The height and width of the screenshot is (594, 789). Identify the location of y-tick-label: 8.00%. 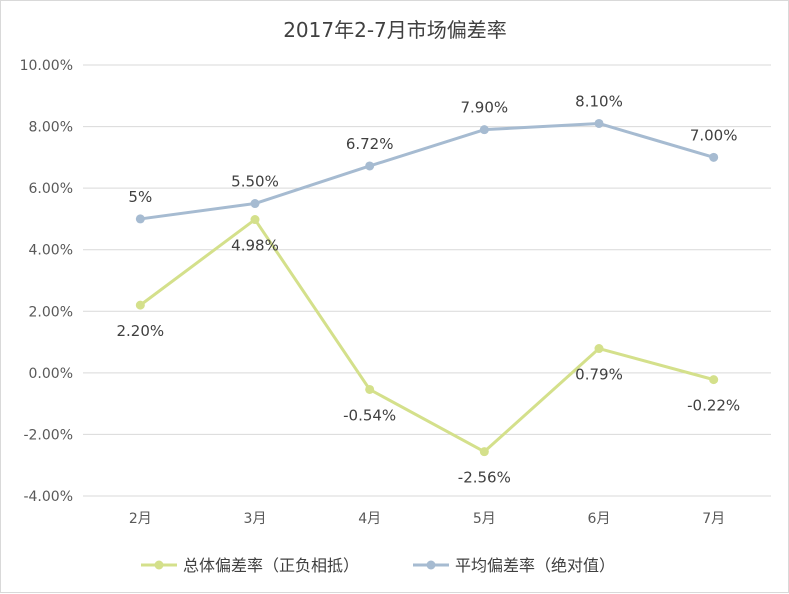
(51, 128).